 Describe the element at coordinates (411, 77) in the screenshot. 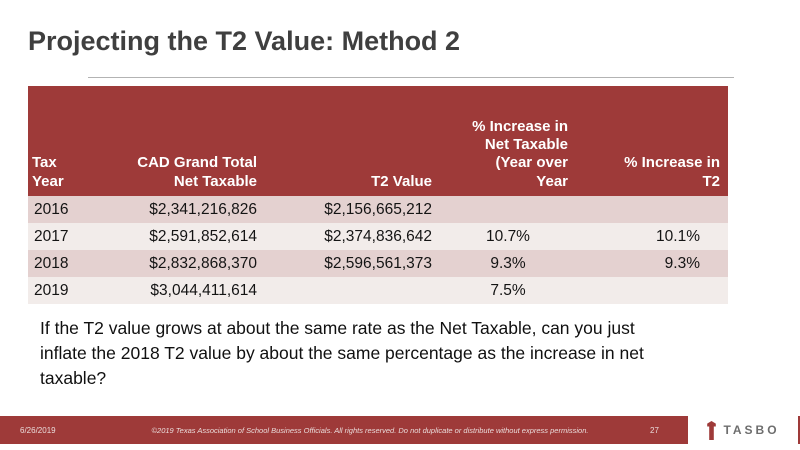

I see `title-divider` at that location.